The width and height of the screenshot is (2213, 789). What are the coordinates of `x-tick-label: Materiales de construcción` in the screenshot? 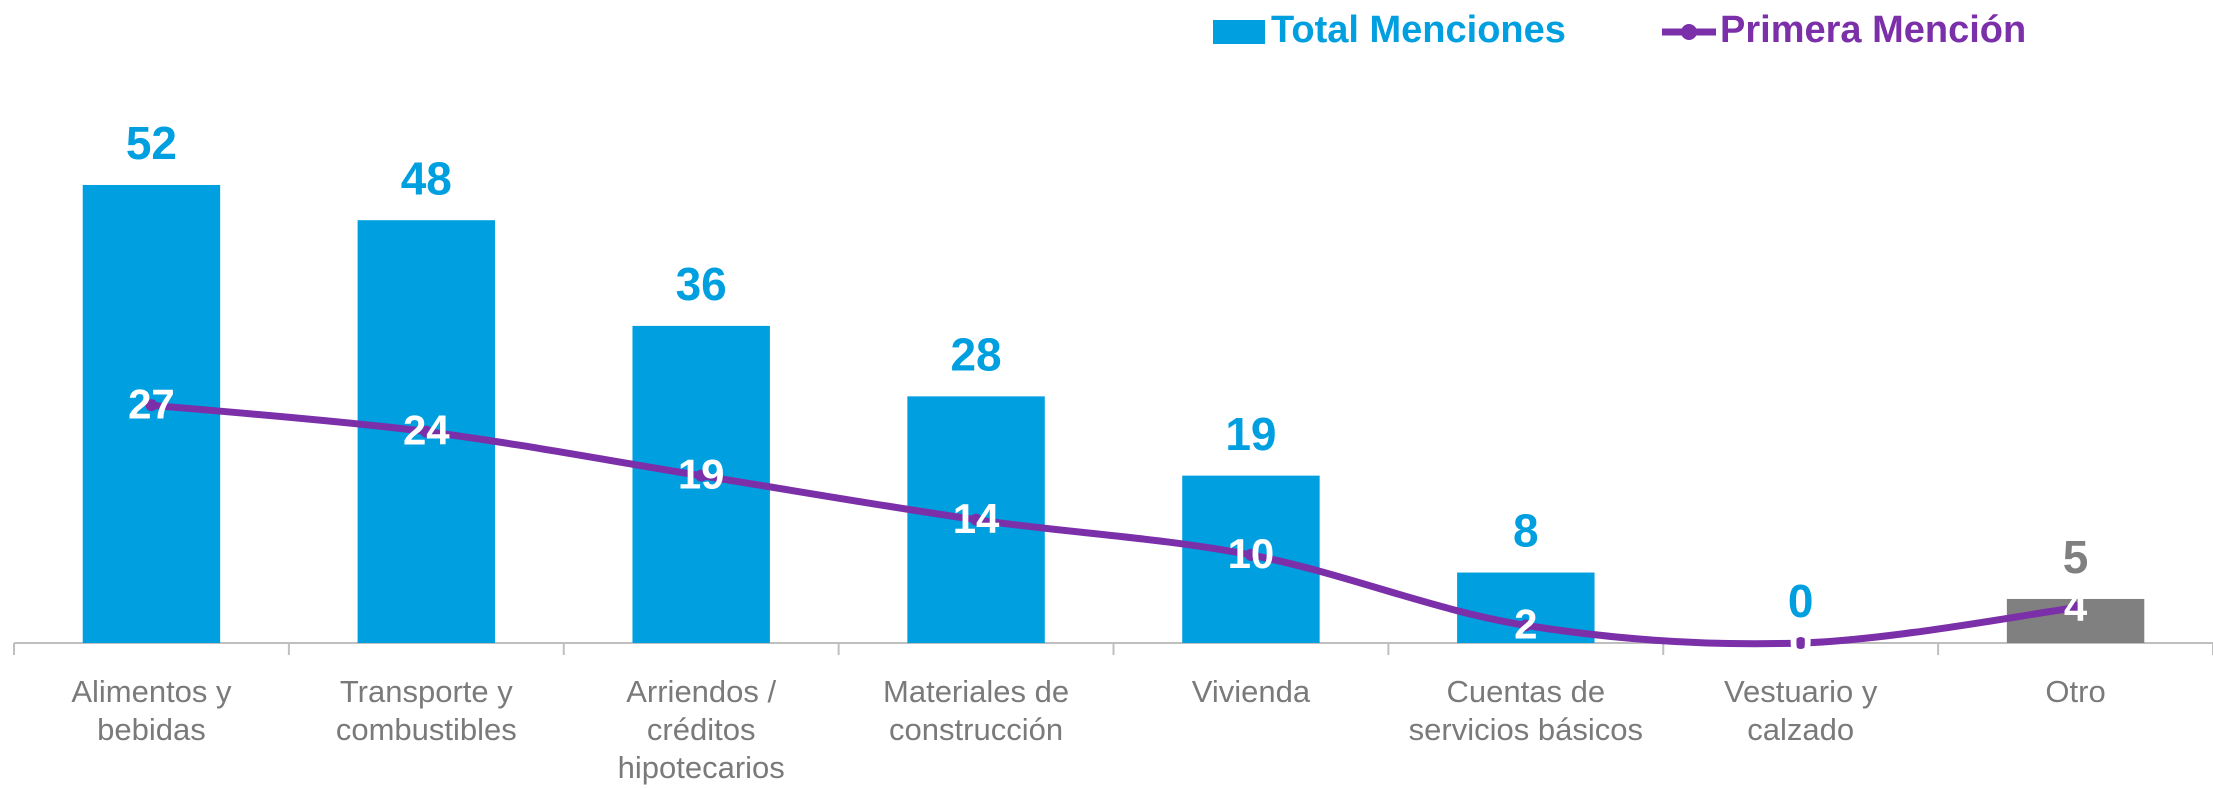 It's located at (976, 710).